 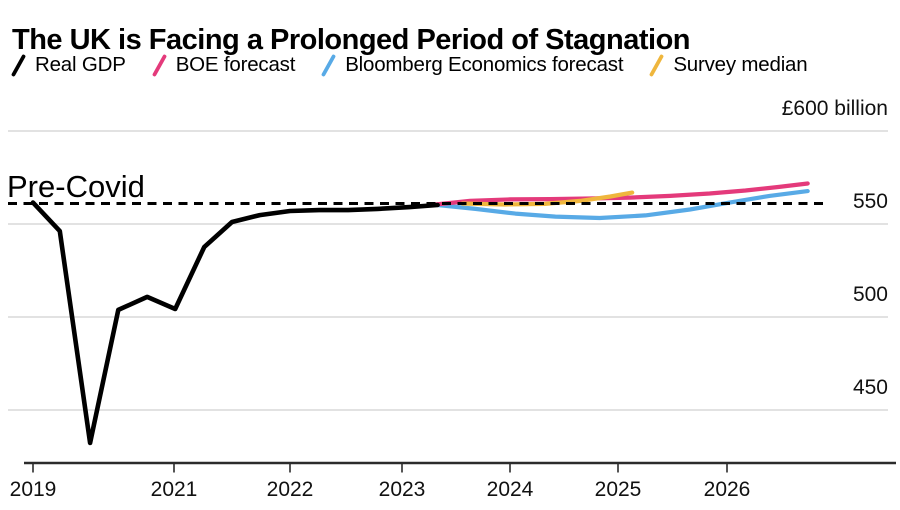 I want to click on series-line-bloomberg-economics-forecast, so click(x=622, y=205).